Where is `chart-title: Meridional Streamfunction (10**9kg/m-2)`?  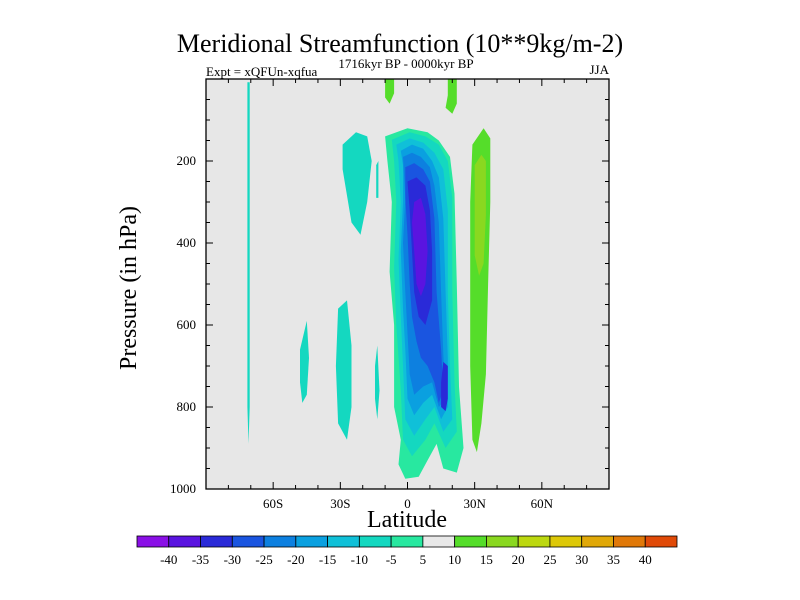
chart-title: Meridional Streamfunction (10**9kg/m-2) is located at coordinates (400, 43).